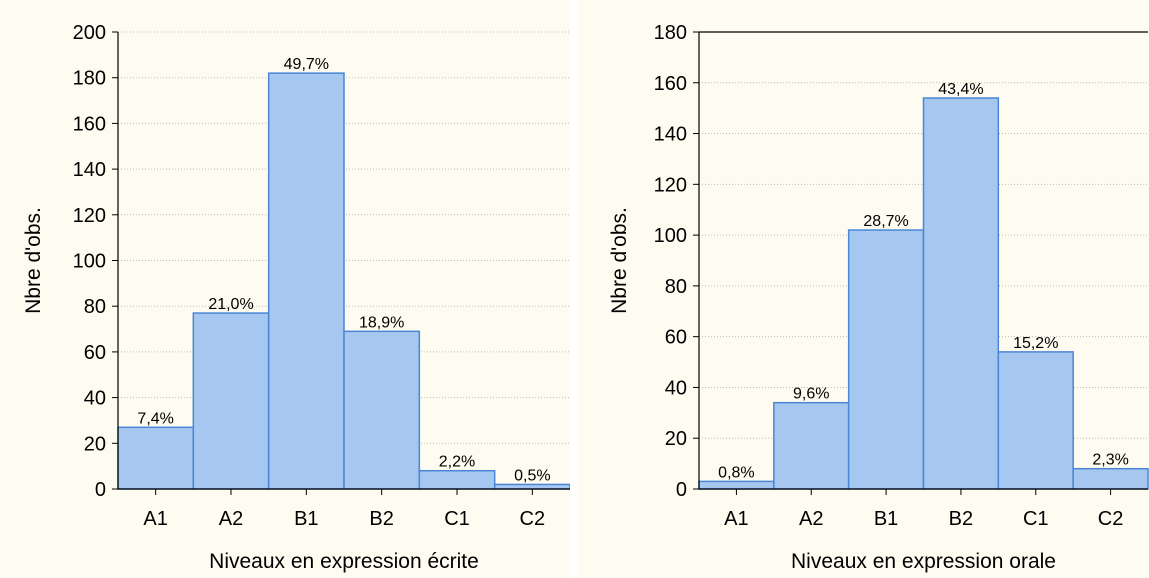 This screenshot has width=1149, height=578. What do you see at coordinates (89, 33) in the screenshot?
I see `y-tick-label: 200` at bounding box center [89, 33].